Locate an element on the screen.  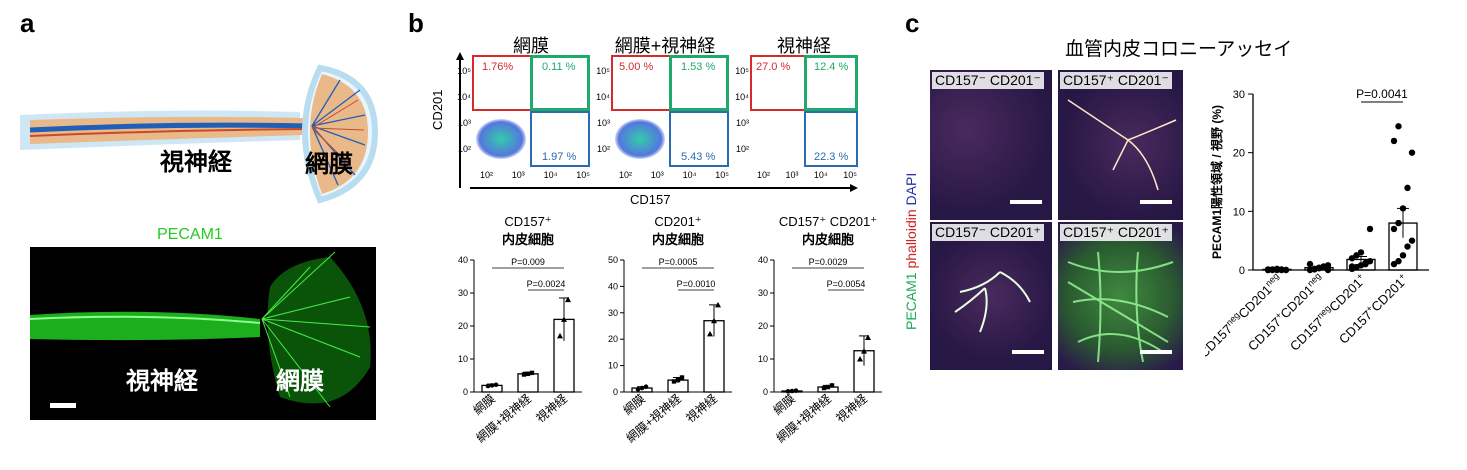
pct-ul-2: 5.00 % is located at coordinates (636, 67).